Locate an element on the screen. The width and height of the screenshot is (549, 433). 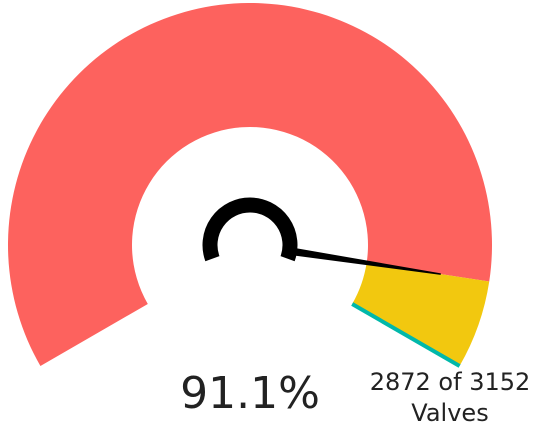
percent-label: 91.1% is located at coordinates (250, 393).